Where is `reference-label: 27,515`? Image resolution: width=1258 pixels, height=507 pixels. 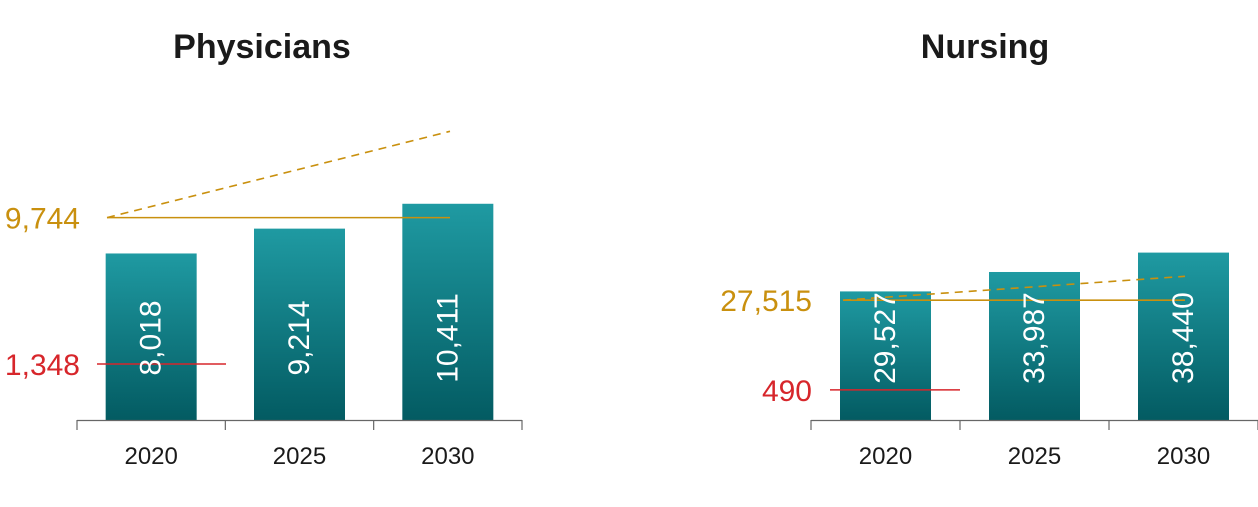
reference-label: 27,515 is located at coordinates (766, 301).